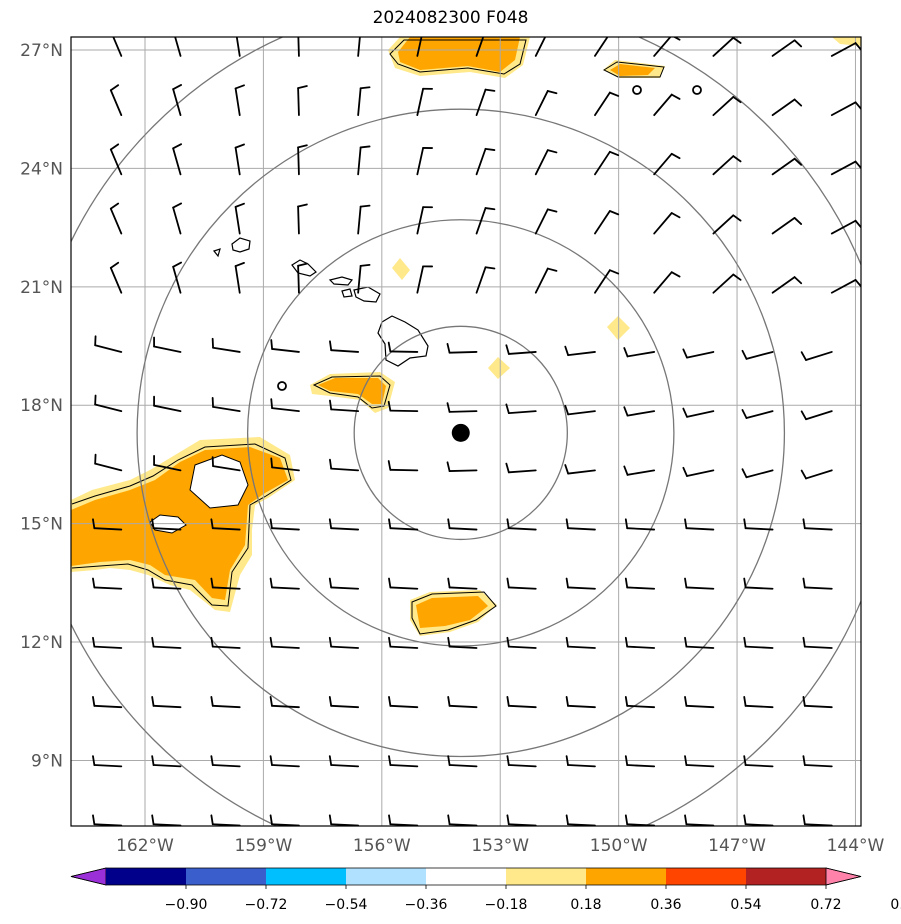  What do you see at coordinates (320, 302) in the screenshot?
I see `coastlines` at bounding box center [320, 302].